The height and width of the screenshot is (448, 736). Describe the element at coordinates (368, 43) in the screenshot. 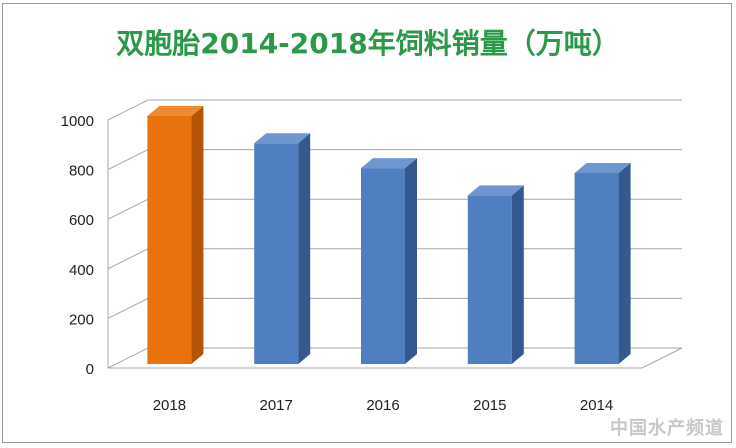

I see `chart-title: 双胞胎2014-2018年饲料销量（万吨）` at that location.